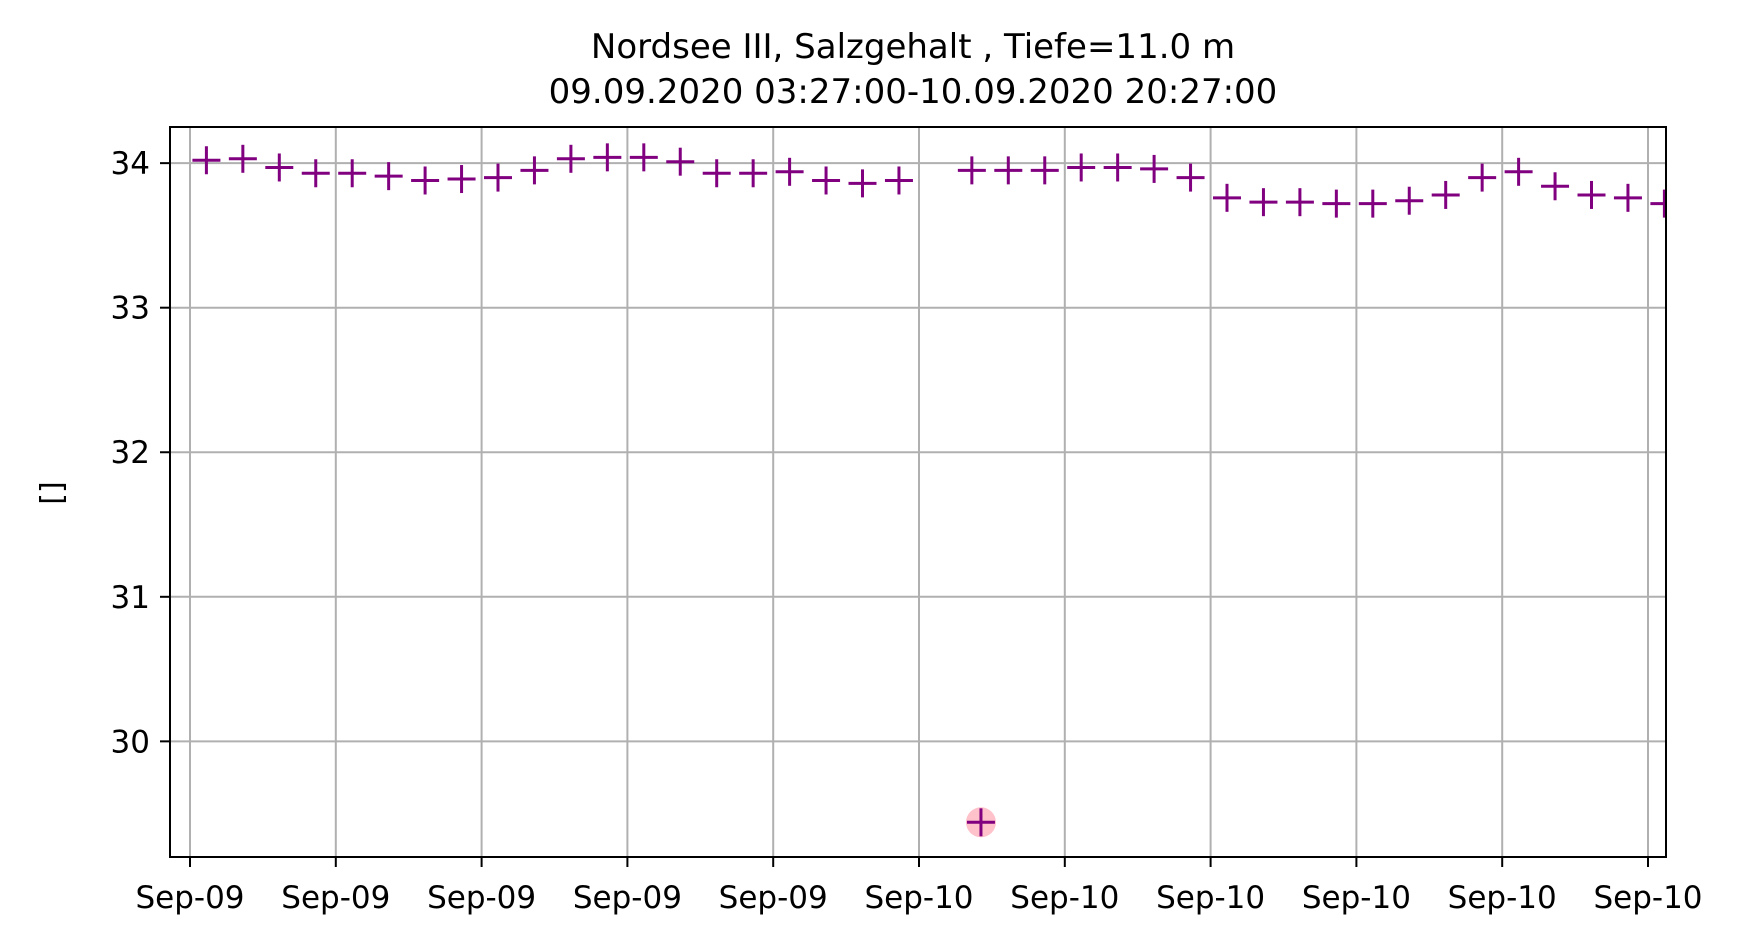 This screenshot has width=1746, height=952. Describe the element at coordinates (130, 453) in the screenshot. I see `y-tick-label: 32` at that location.